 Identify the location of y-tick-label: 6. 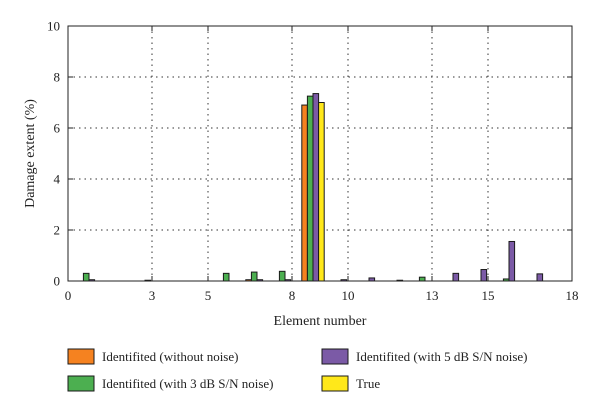
(57, 128).